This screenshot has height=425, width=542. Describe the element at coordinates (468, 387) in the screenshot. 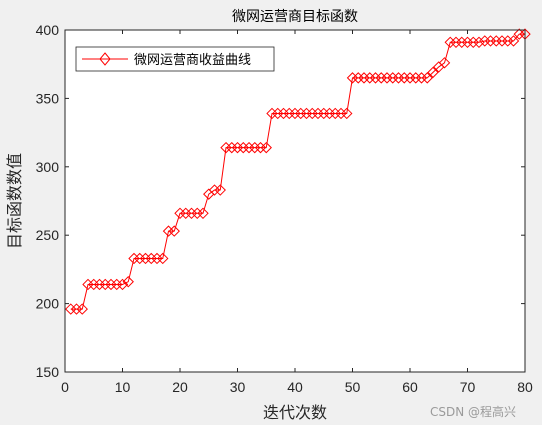

I see `x-tick-label: 70` at that location.